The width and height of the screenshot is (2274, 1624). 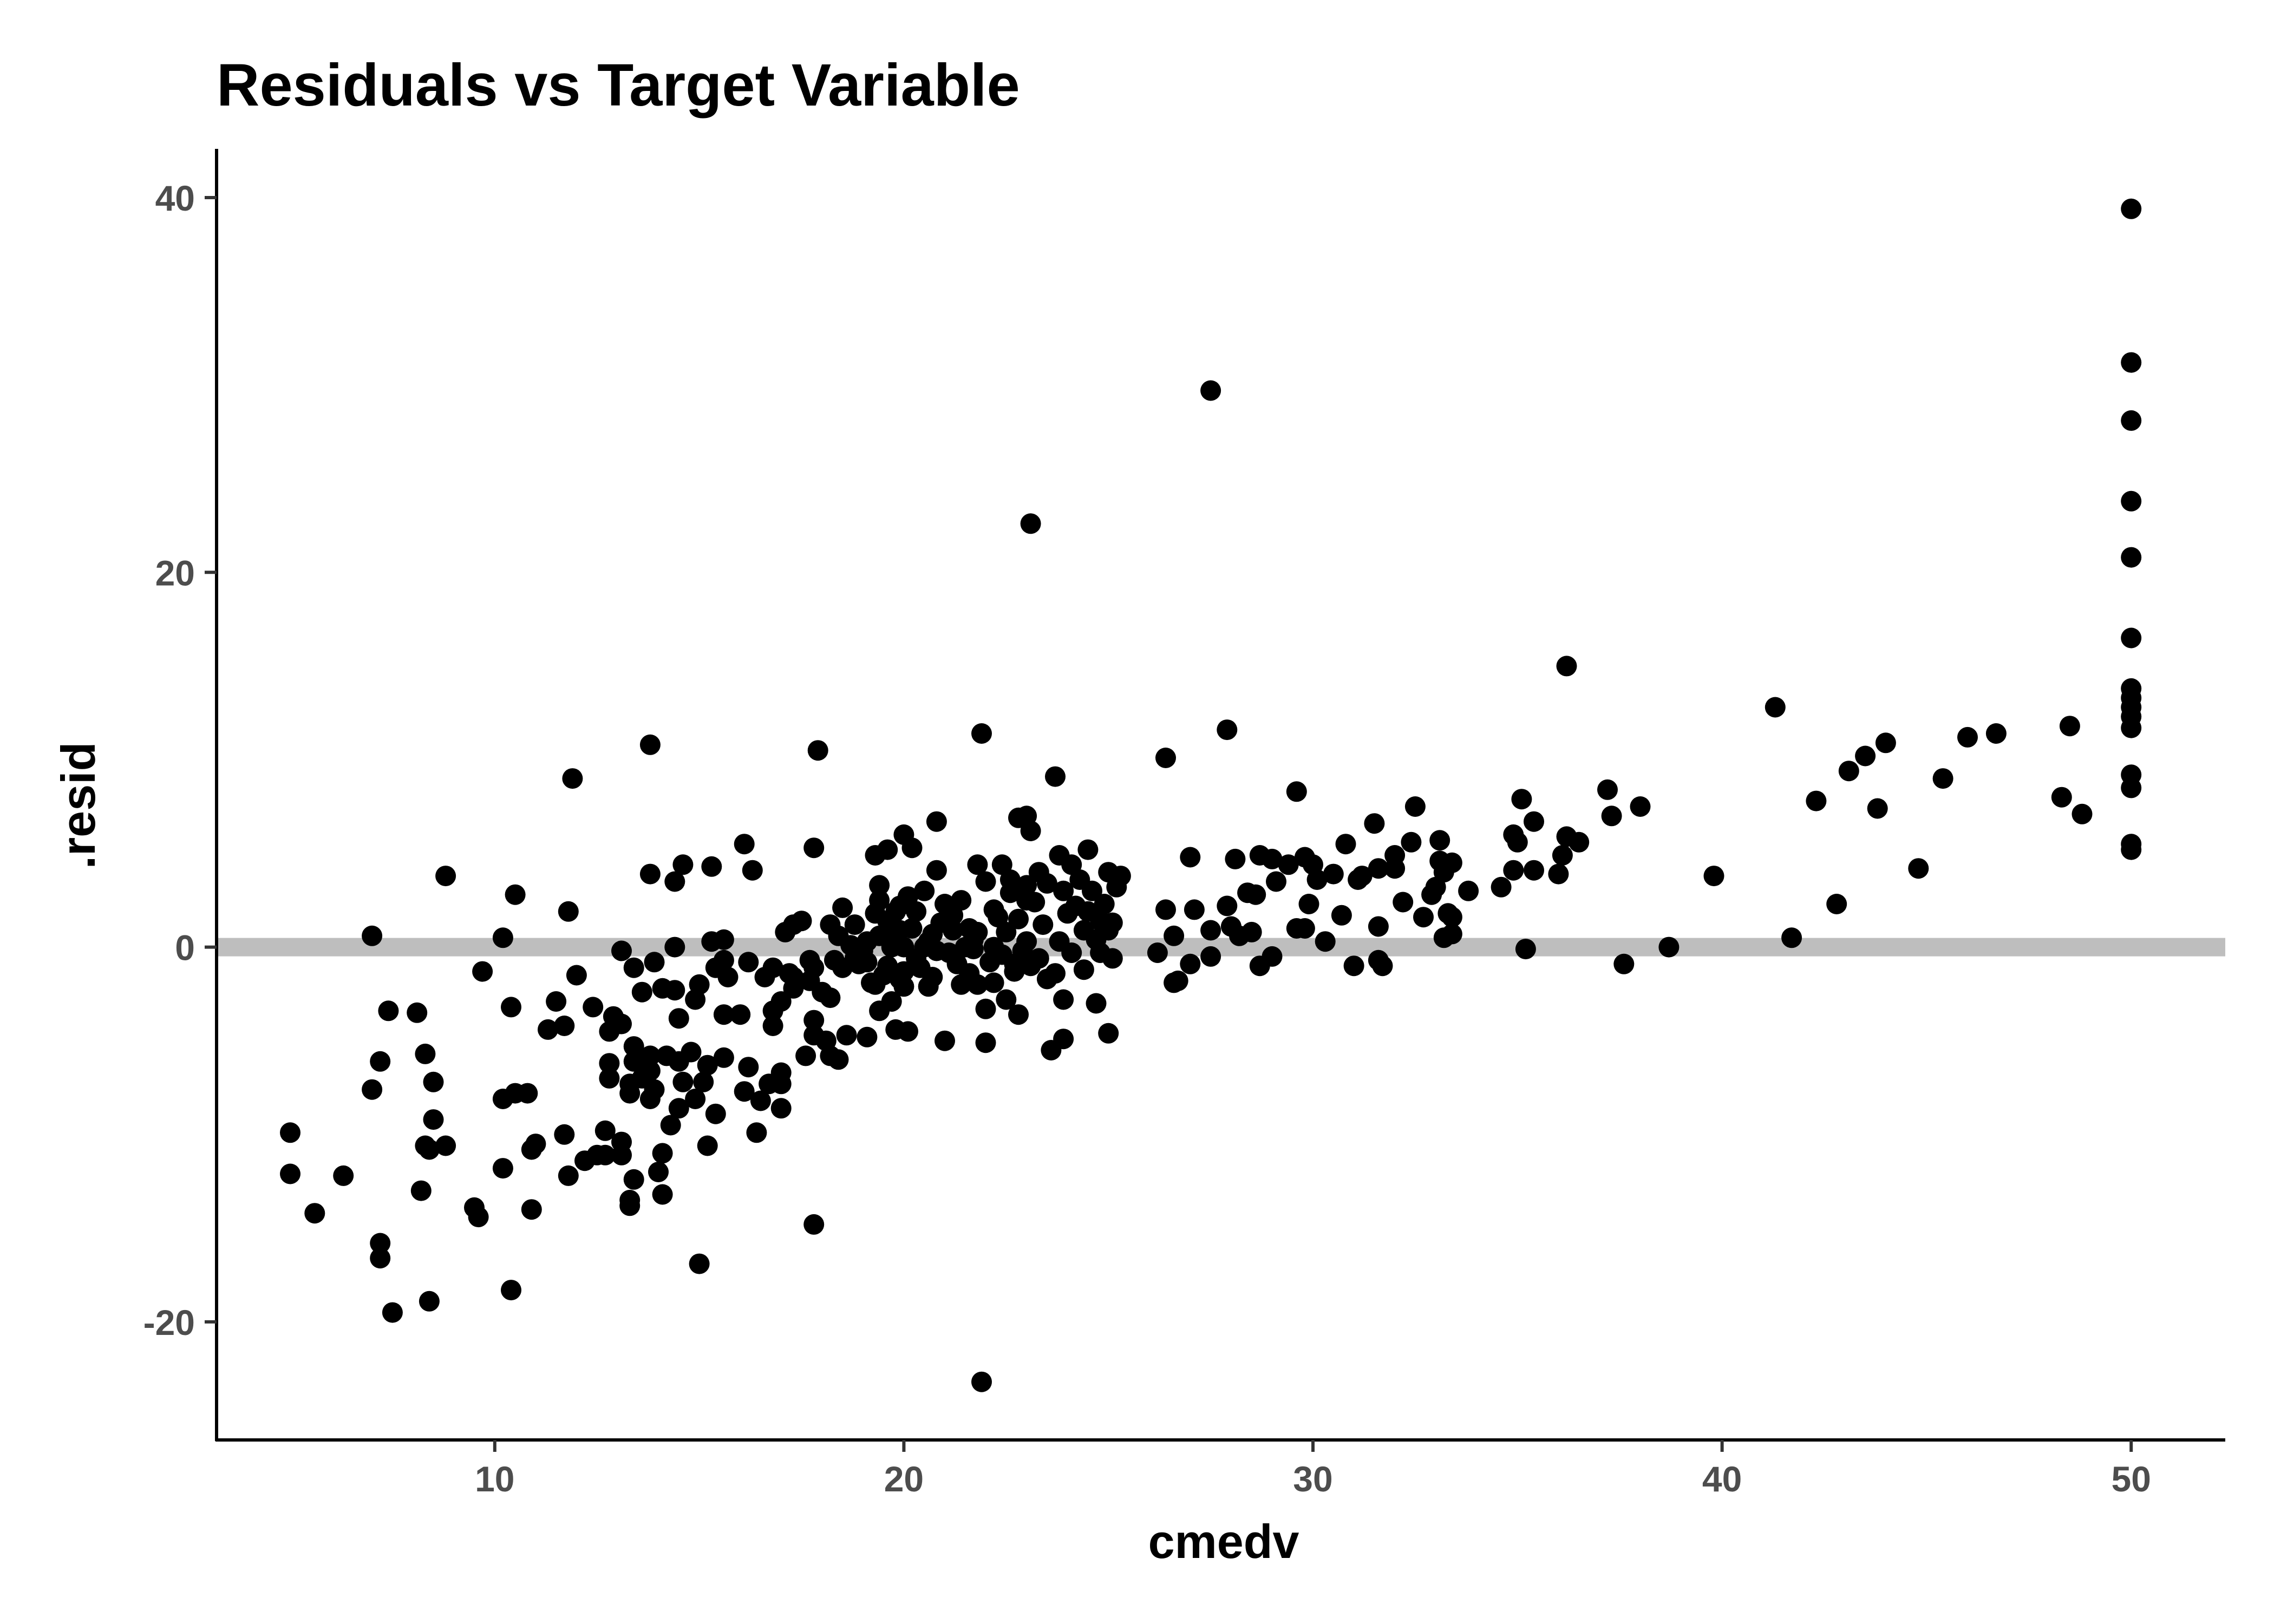 I want to click on y-tick-label: 20, so click(x=175, y=573).